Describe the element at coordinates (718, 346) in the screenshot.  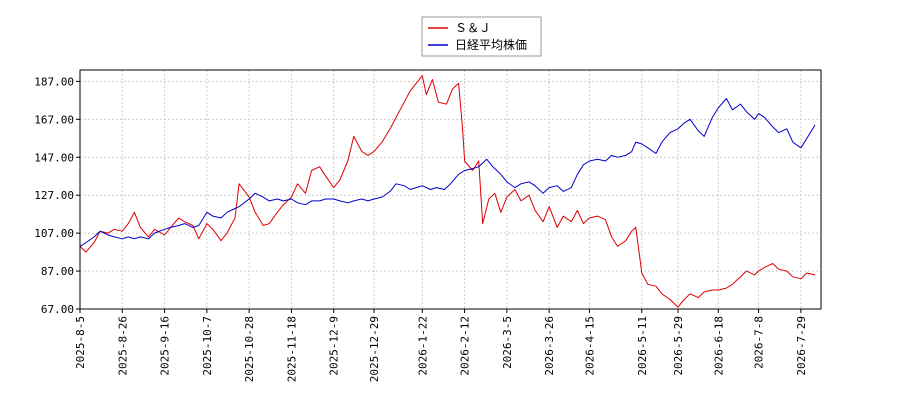
I see `x-tick-label: 2026-6-18` at that location.